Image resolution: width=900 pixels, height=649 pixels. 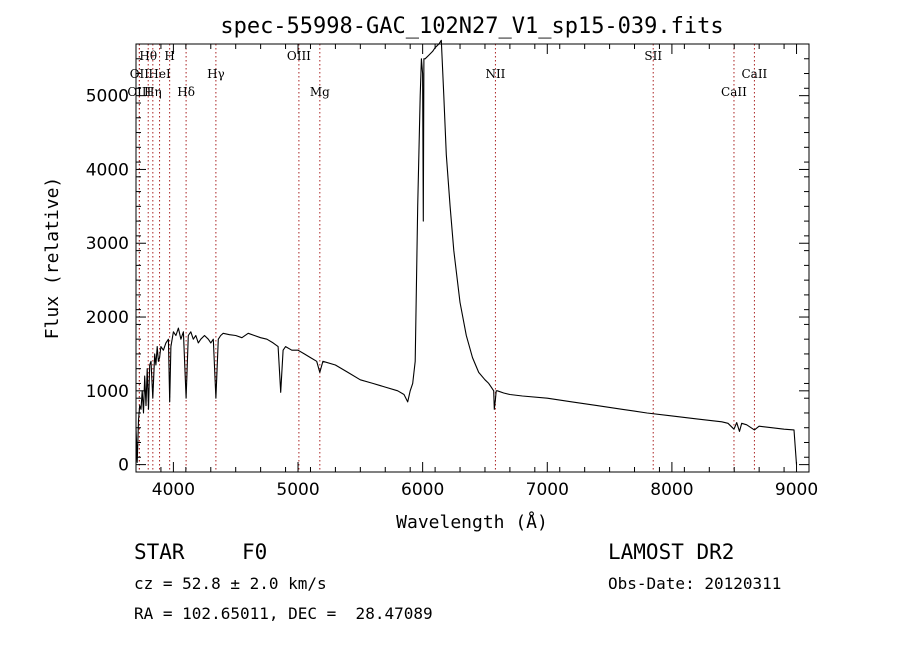 I want to click on y-tick-label: 3000, so click(x=107, y=244).